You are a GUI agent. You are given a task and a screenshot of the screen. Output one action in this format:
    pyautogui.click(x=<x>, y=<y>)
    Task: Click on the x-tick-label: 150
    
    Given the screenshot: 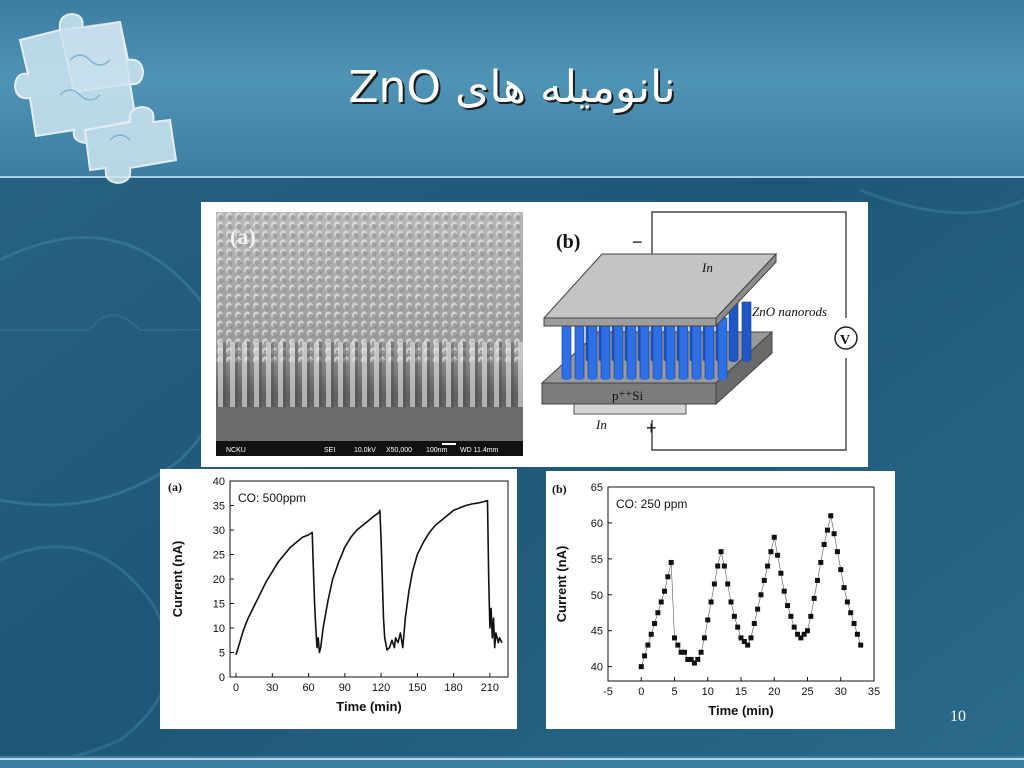 What is the action you would take?
    pyautogui.click(x=417, y=688)
    